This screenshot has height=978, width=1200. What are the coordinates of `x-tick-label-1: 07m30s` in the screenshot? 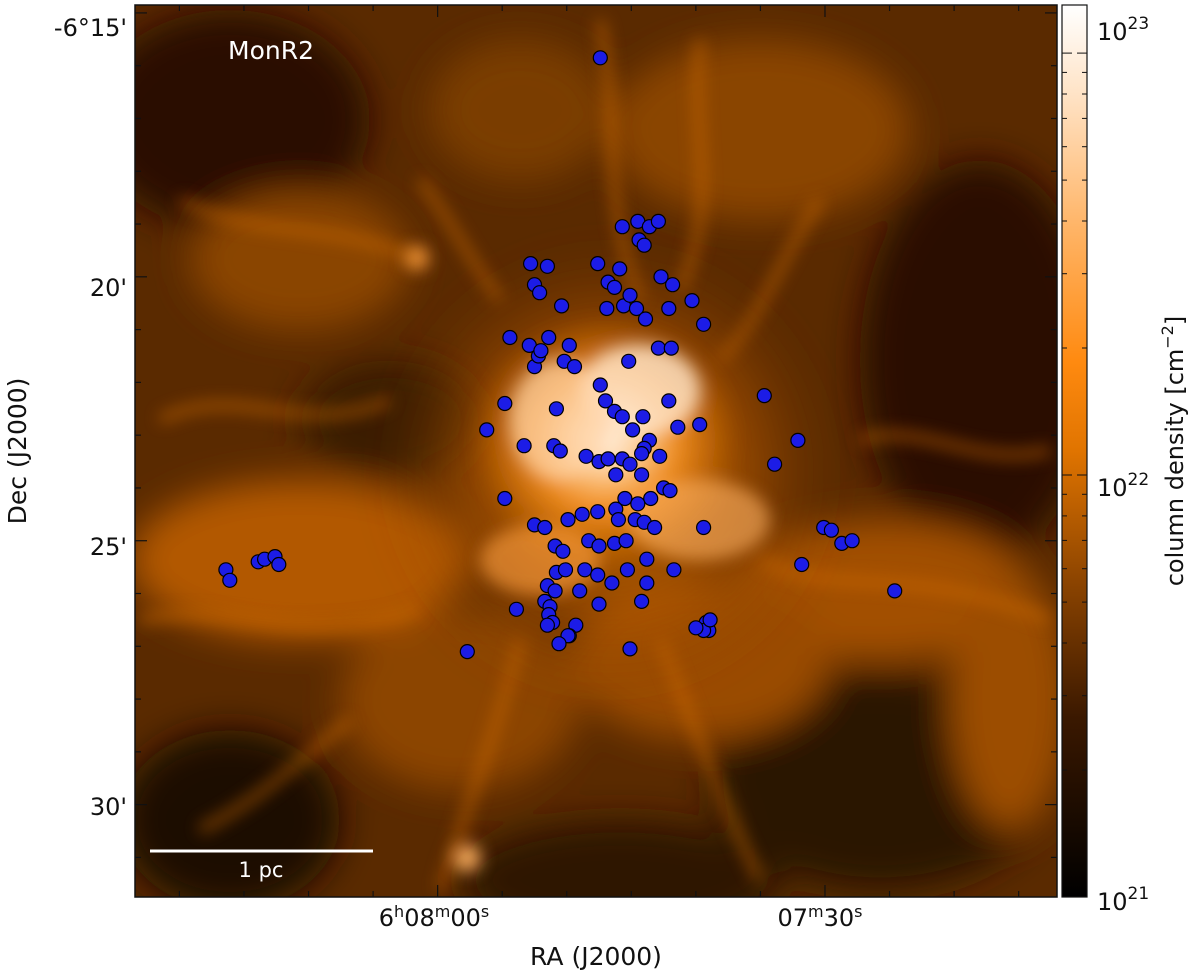 It's located at (819, 917).